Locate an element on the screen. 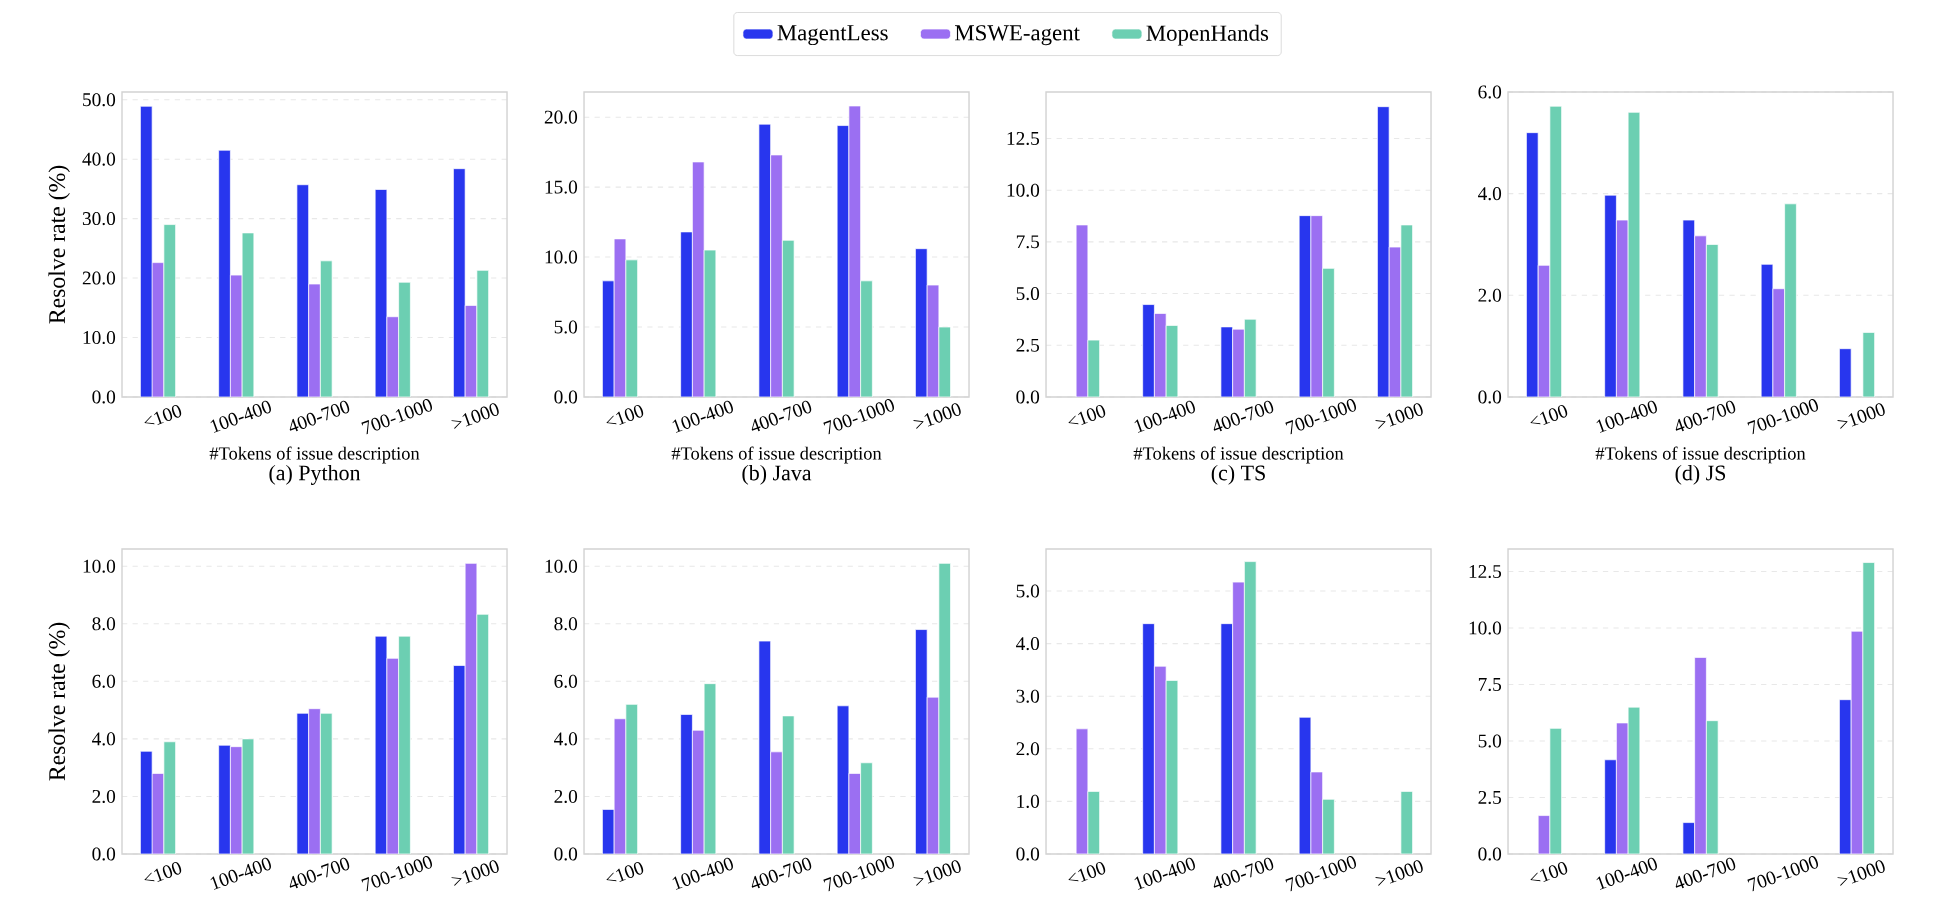  legend-label: MSWE-agent is located at coordinates (1017, 35).